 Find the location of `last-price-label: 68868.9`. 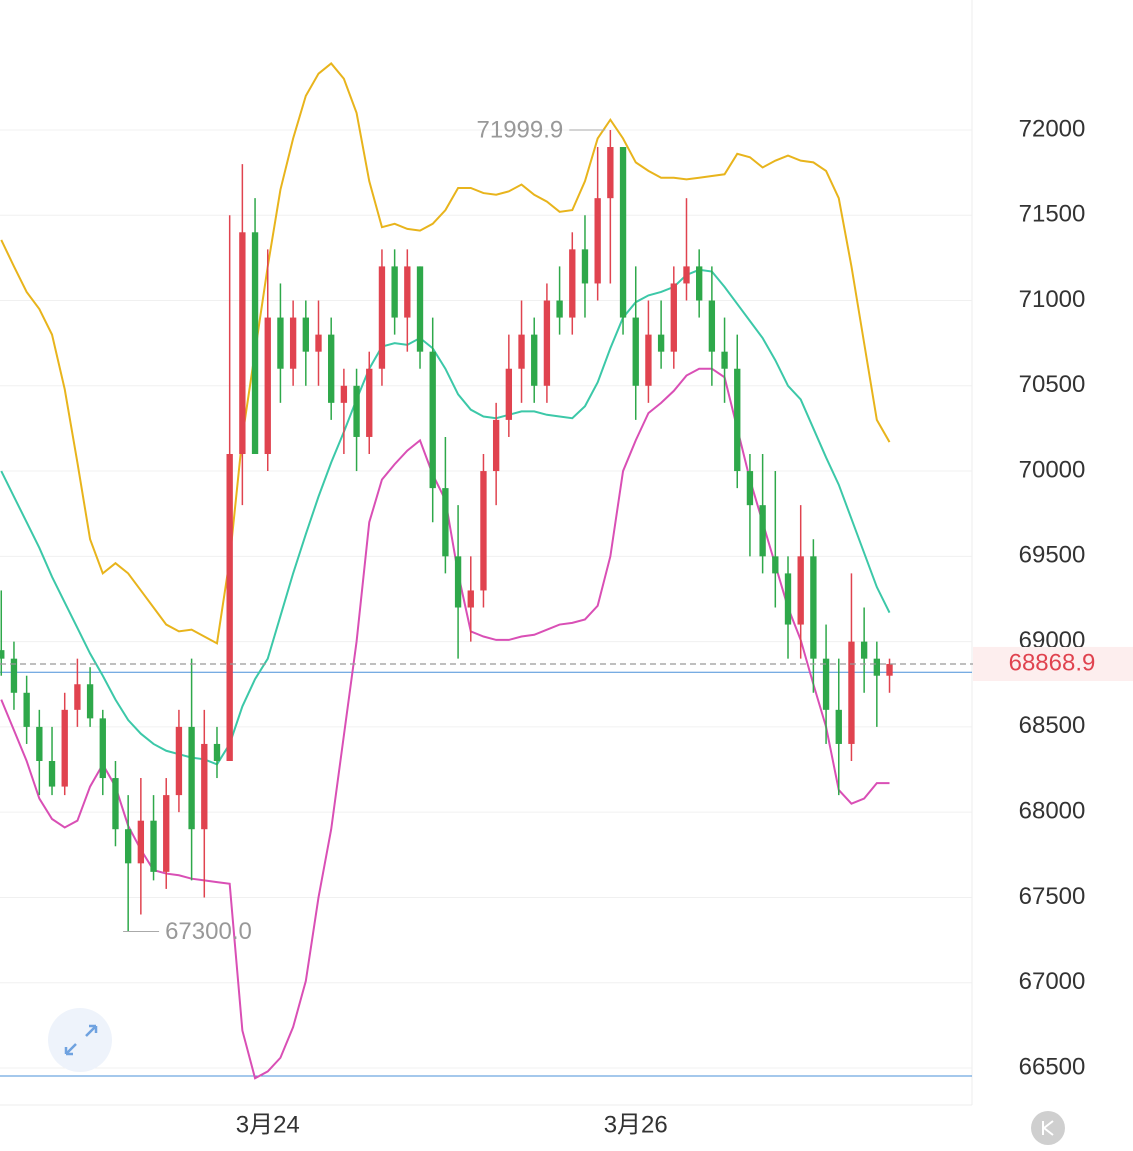

last-price-label: 68868.9 is located at coordinates (1052, 662).